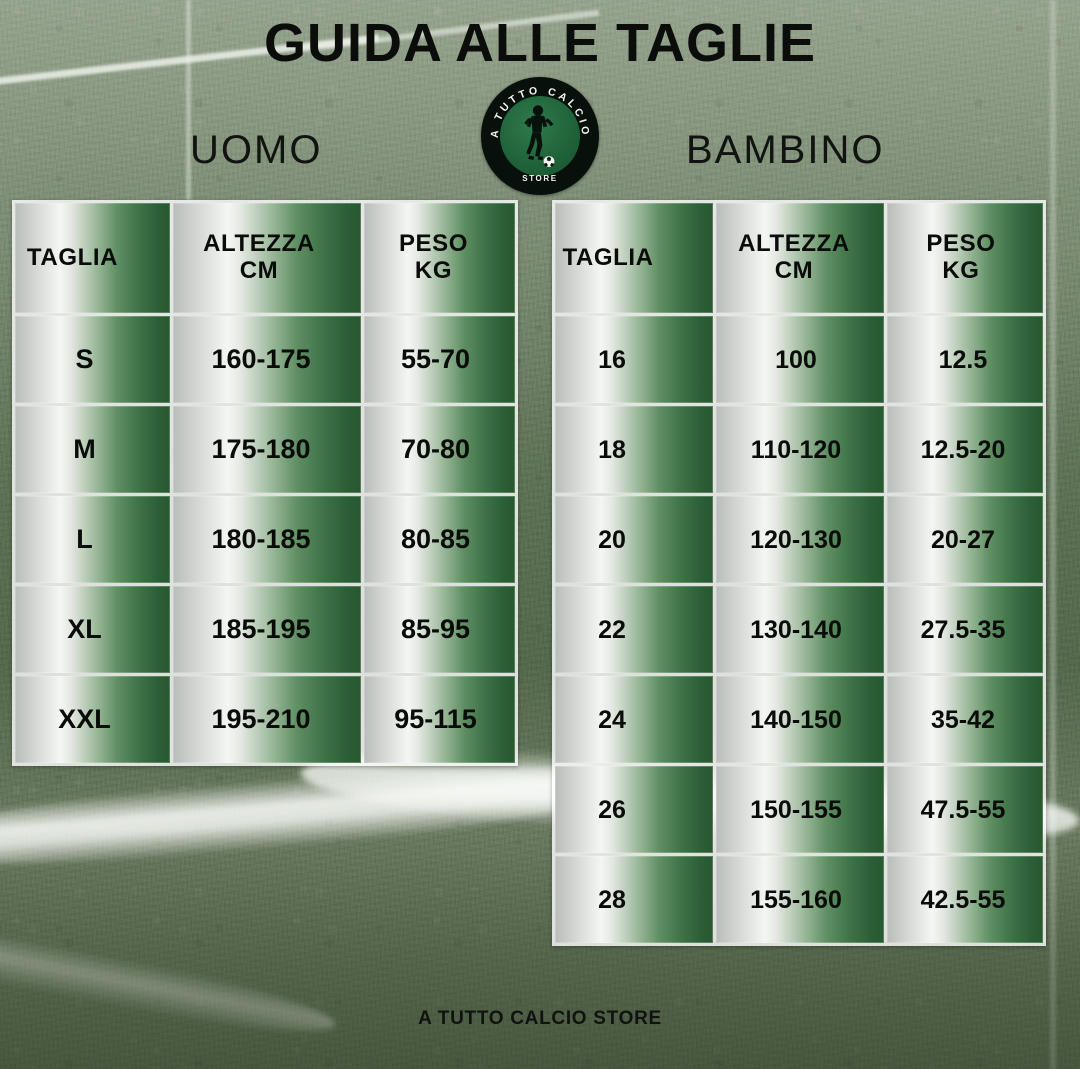  What do you see at coordinates (261, 719) in the screenshot?
I see `value-altezza: 195-210` at bounding box center [261, 719].